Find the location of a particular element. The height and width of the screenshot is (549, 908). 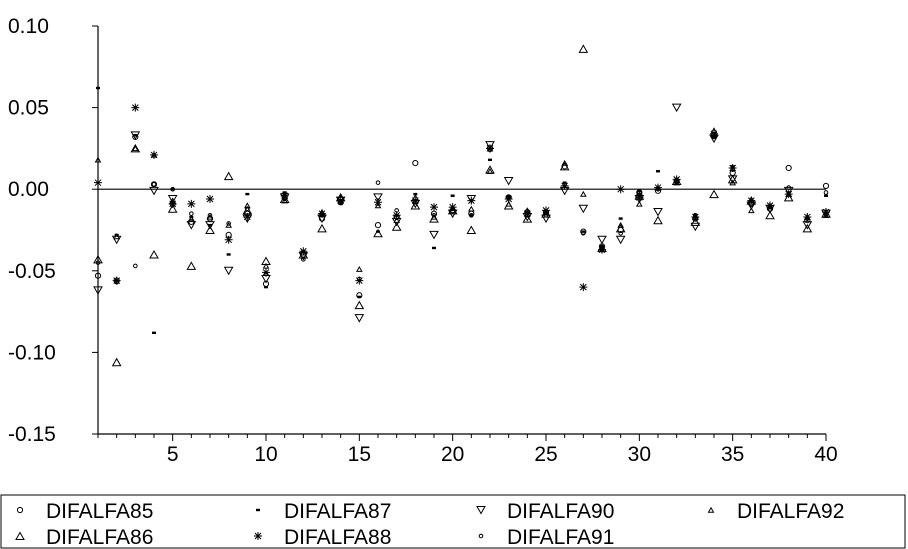

x-tick-label: 10 is located at coordinates (265, 454).